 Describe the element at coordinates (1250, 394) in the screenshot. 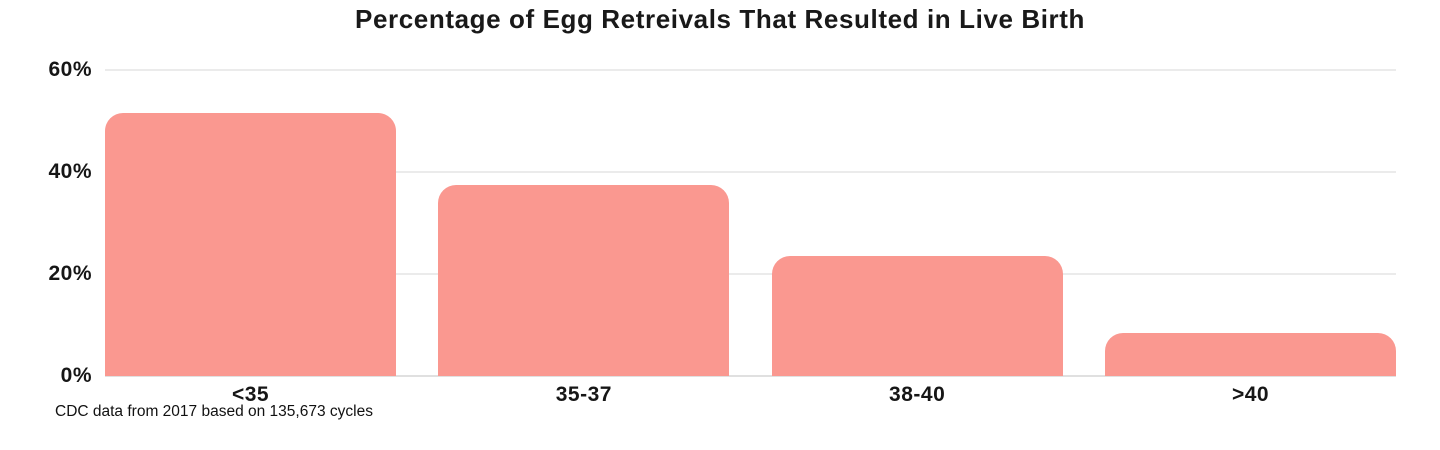

I see `x-tick-label: >40` at that location.